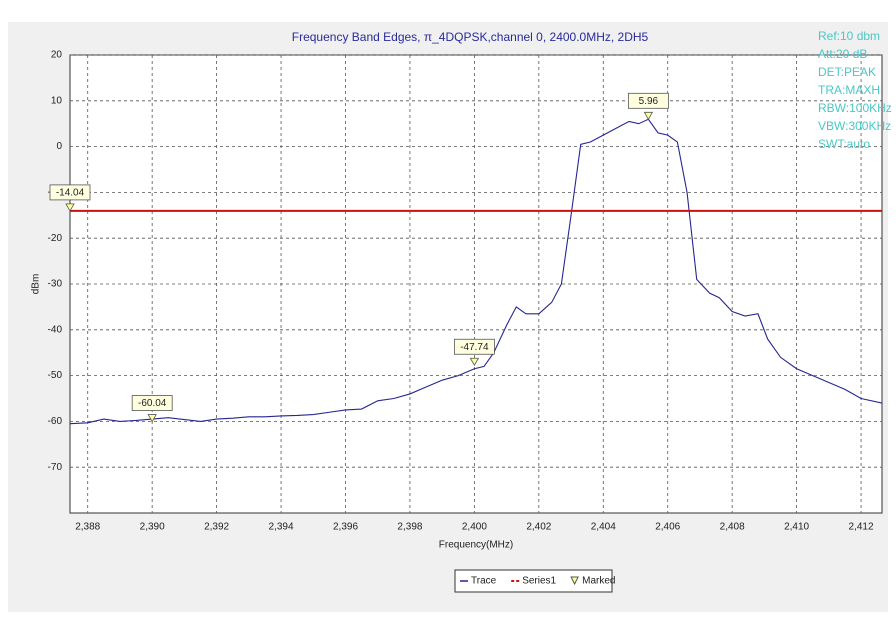 Image resolution: width=896 pixels, height=619 pixels. I want to click on y-tick-label: -30, so click(55, 284).